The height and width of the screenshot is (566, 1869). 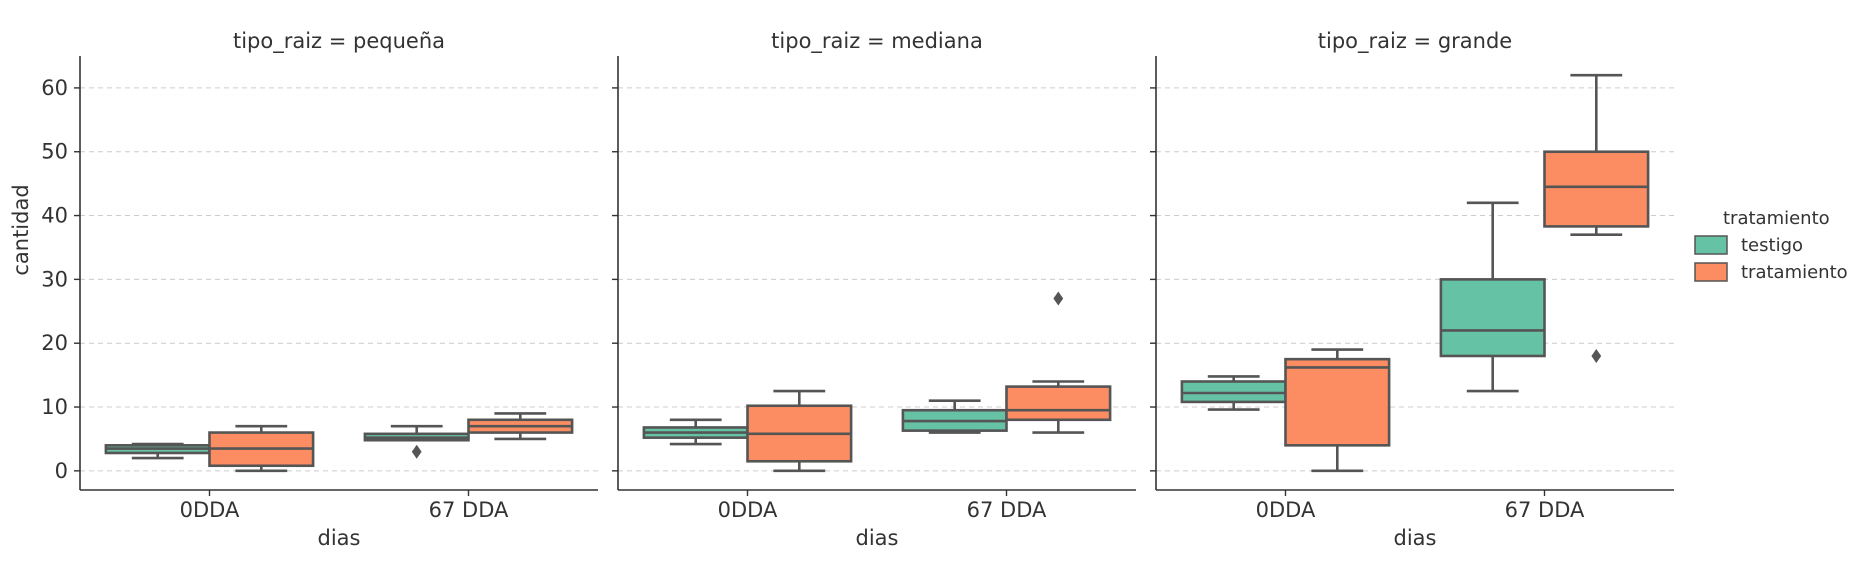 What do you see at coordinates (1711, 272) in the screenshot?
I see `legend-swatch-tratamiento` at bounding box center [1711, 272].